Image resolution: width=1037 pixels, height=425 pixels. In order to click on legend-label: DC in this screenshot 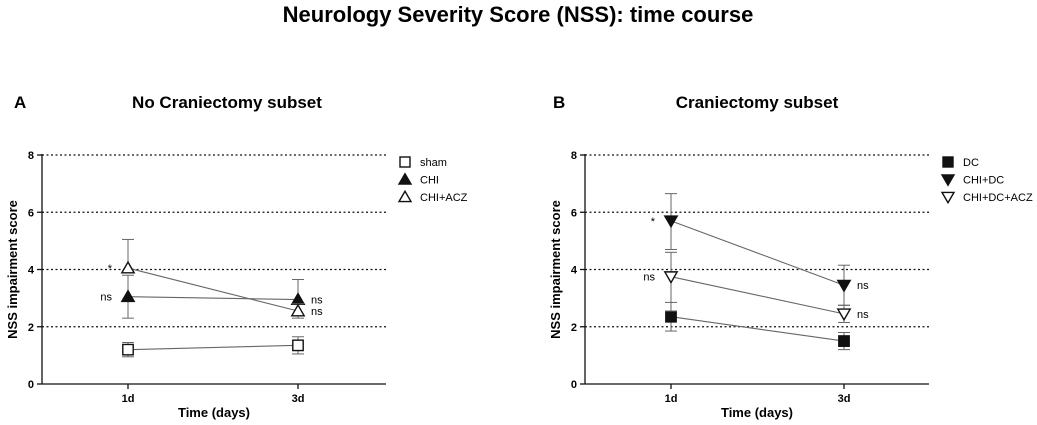, I will do `click(971, 163)`.